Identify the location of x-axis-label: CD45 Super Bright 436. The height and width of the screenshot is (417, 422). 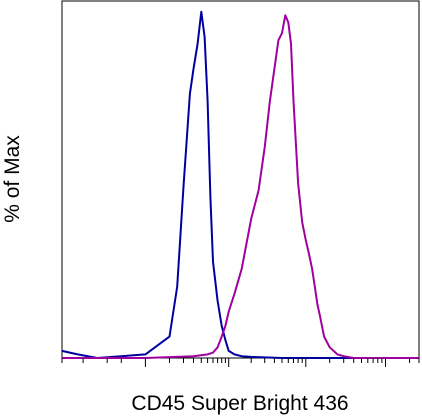
(239, 403).